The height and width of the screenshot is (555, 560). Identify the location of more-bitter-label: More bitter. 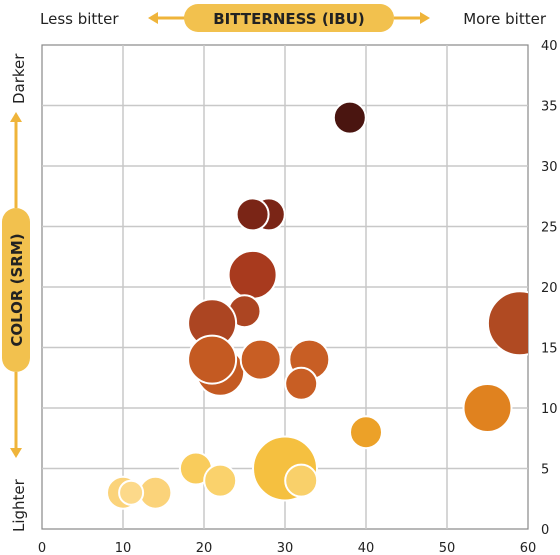
(505, 19).